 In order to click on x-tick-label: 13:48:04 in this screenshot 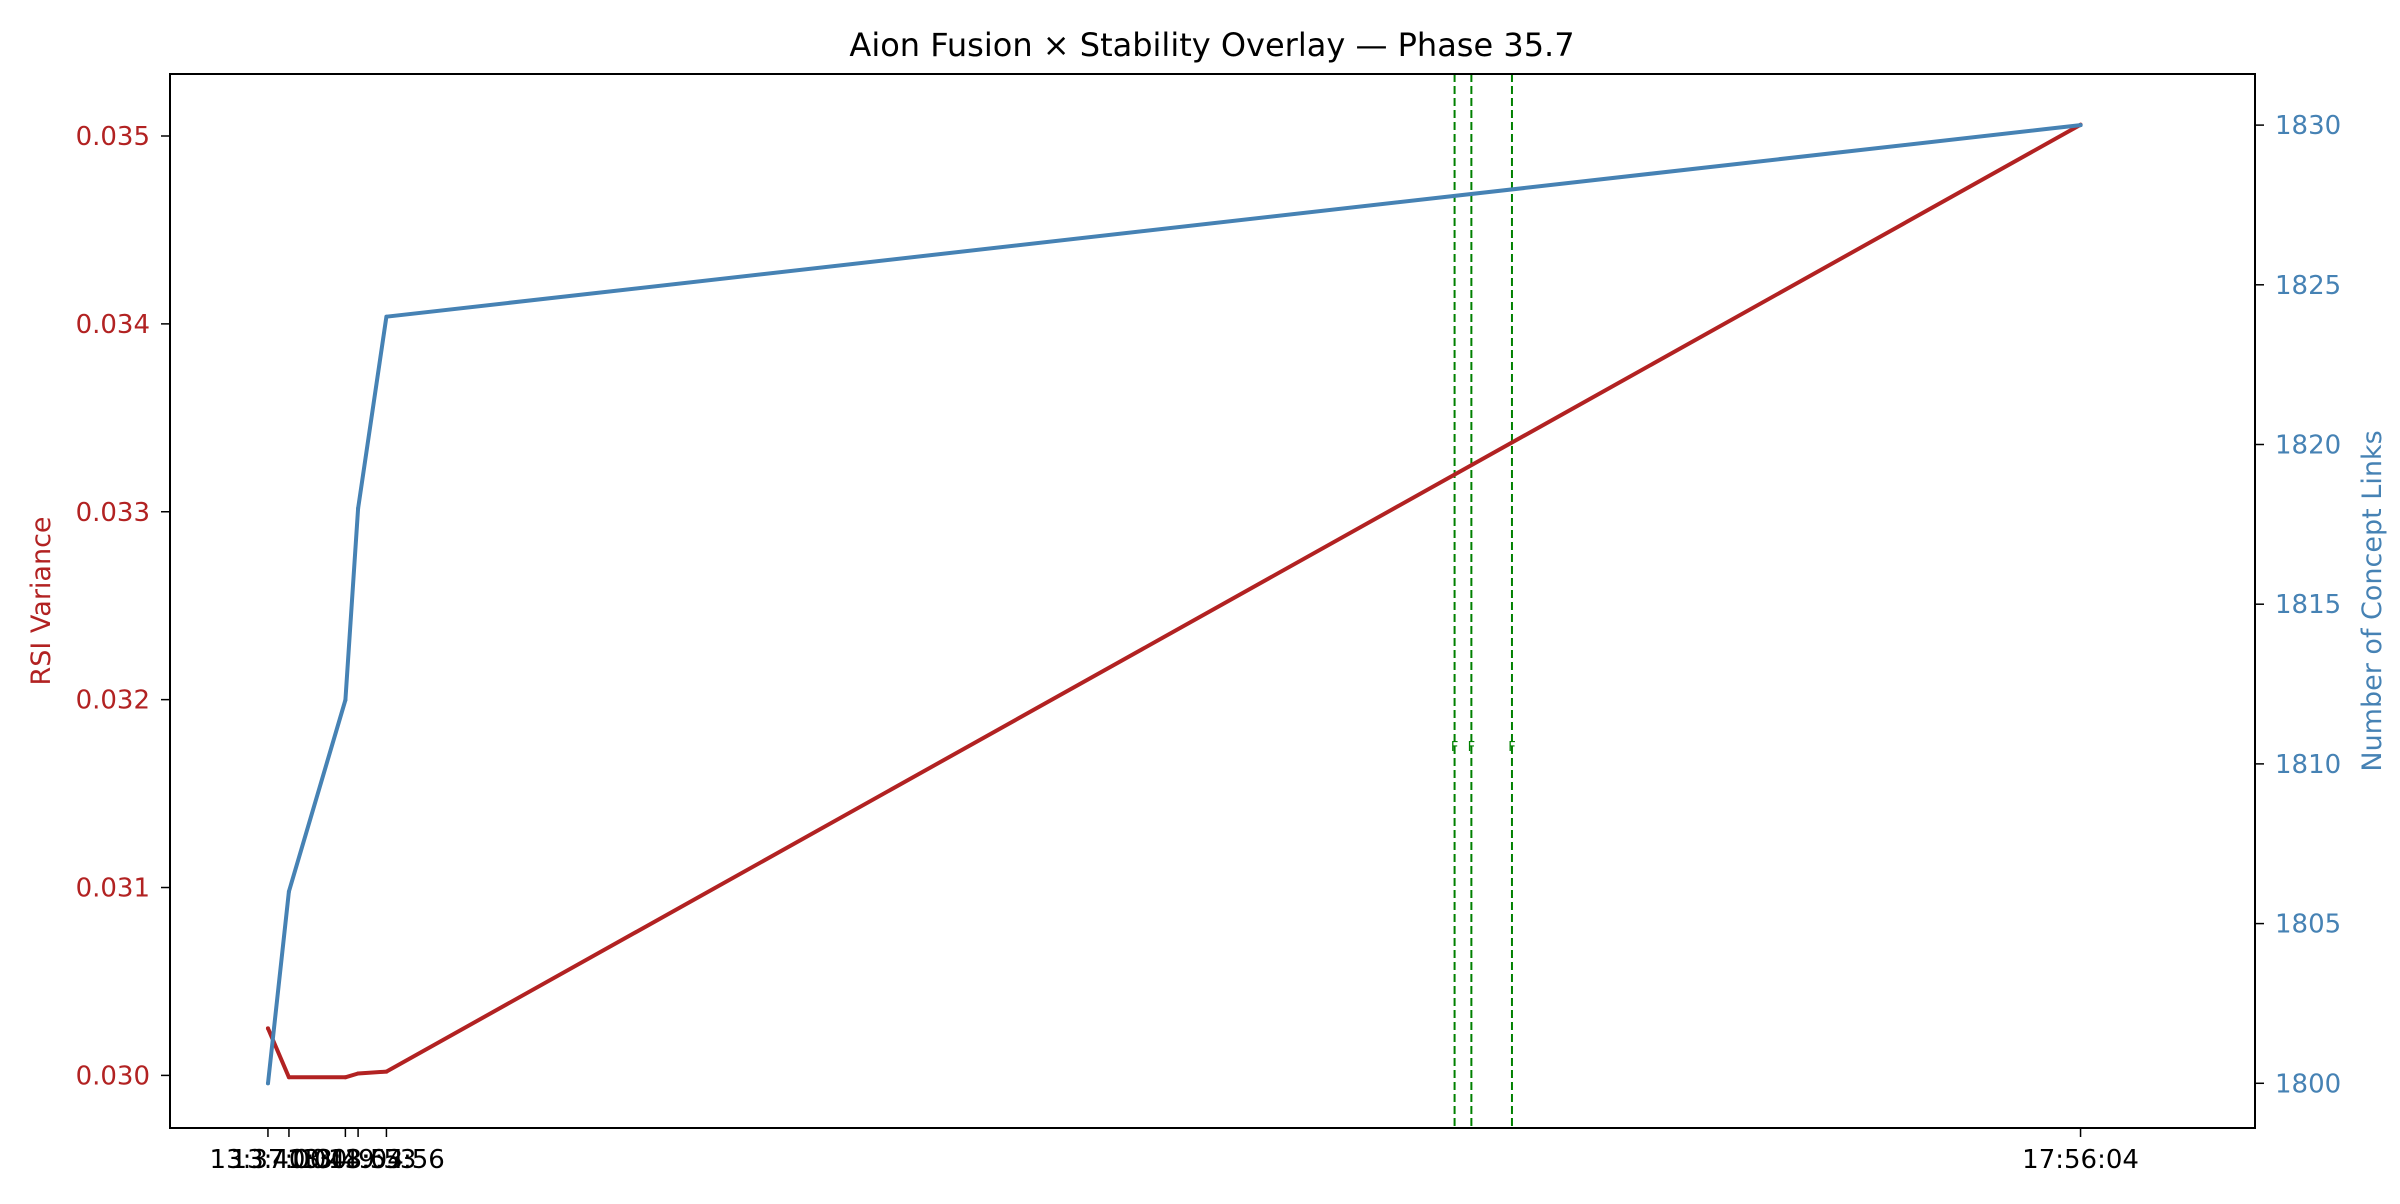, I will do `click(345, 1160)`.